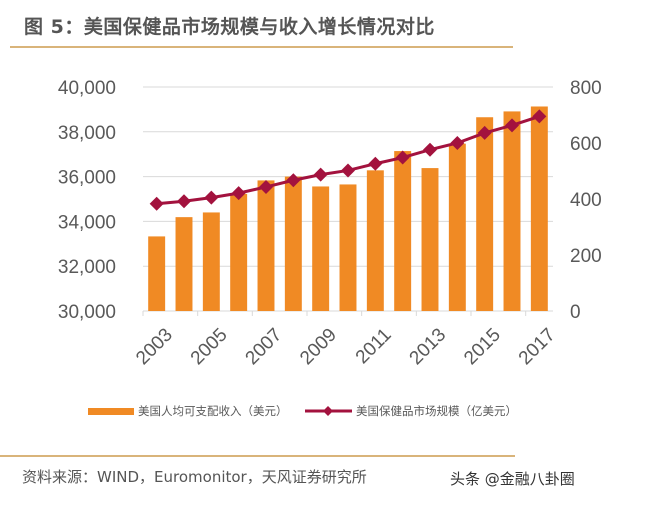 The image size is (660, 505). What do you see at coordinates (293, 243) in the screenshot?
I see `bar-2008` at bounding box center [293, 243].